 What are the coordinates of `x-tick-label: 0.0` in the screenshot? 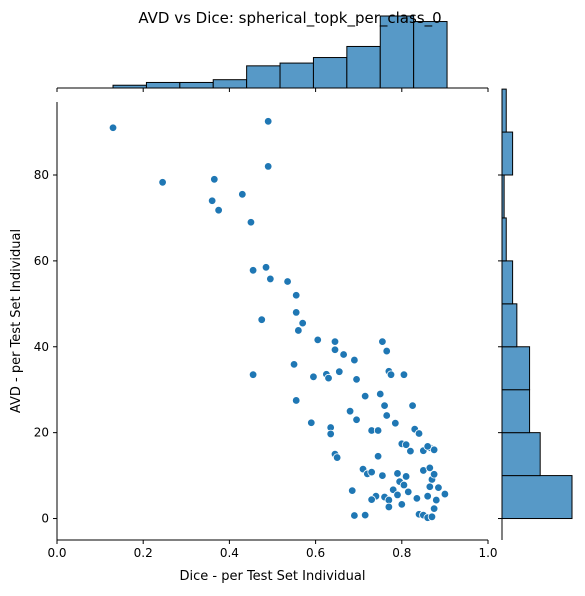 It's located at (56, 553).